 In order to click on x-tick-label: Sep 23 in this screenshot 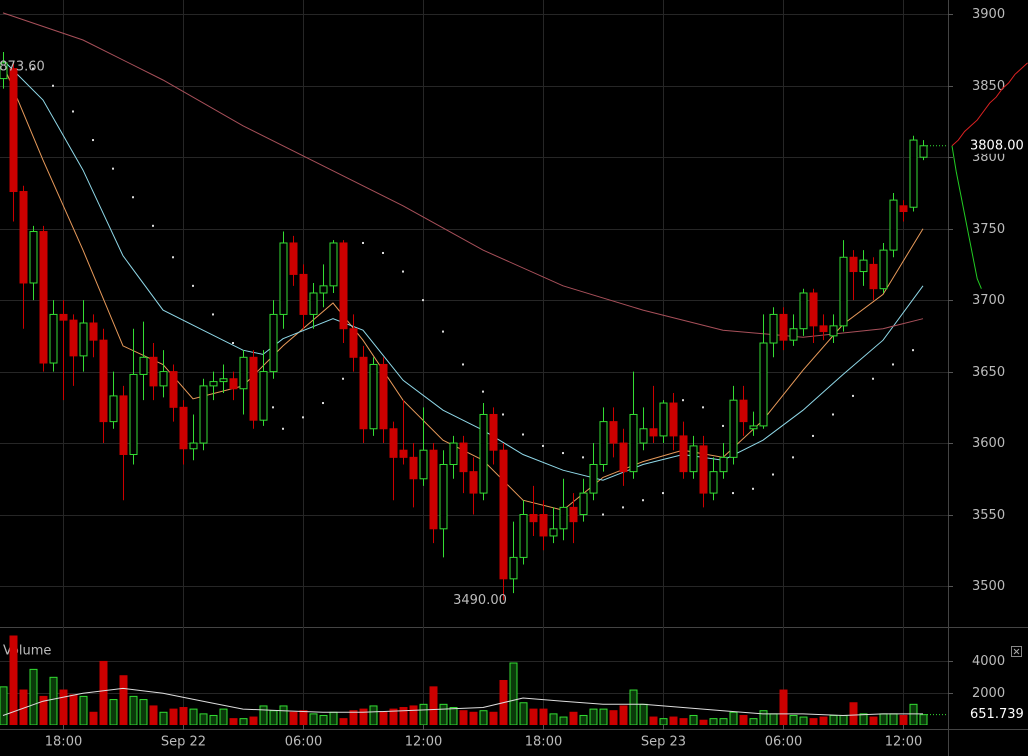, I will do `click(663, 742)`.